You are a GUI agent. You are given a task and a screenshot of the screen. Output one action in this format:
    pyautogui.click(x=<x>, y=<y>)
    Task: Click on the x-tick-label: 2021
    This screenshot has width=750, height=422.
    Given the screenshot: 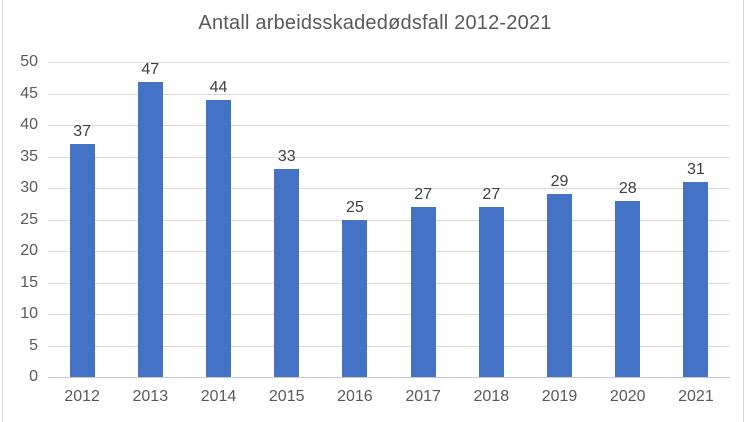 What is the action you would take?
    pyautogui.click(x=696, y=396)
    